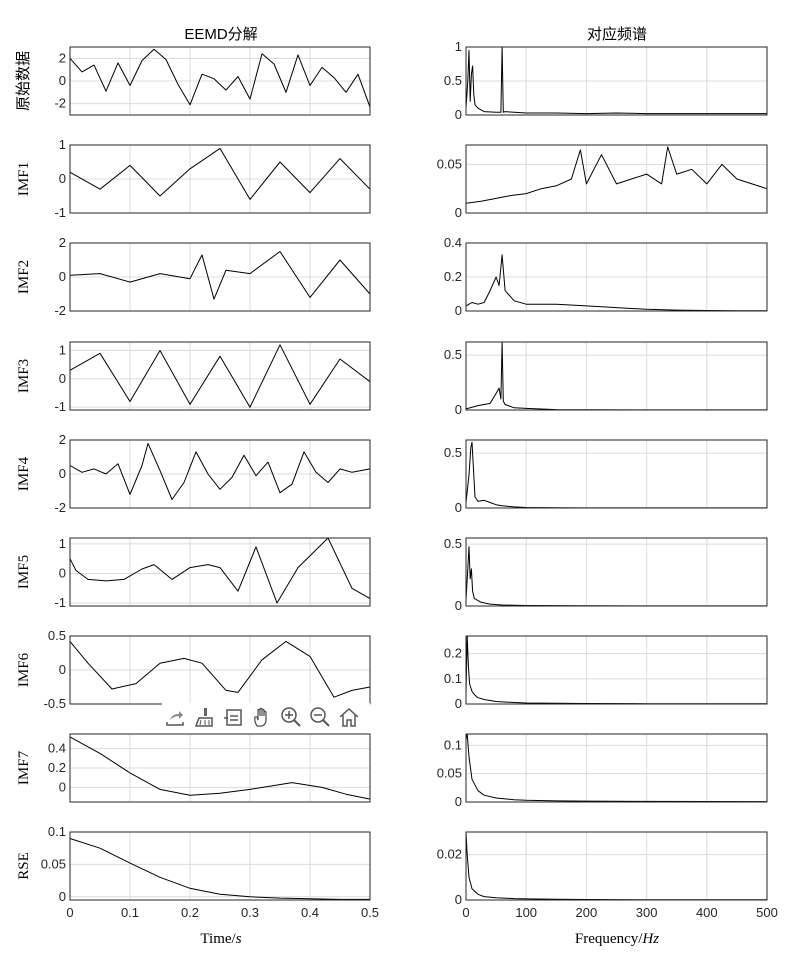 The height and width of the screenshot is (963, 803). What do you see at coordinates (62, 543) in the screenshot?
I see `time-5-ytick-label-0: 1` at bounding box center [62, 543].